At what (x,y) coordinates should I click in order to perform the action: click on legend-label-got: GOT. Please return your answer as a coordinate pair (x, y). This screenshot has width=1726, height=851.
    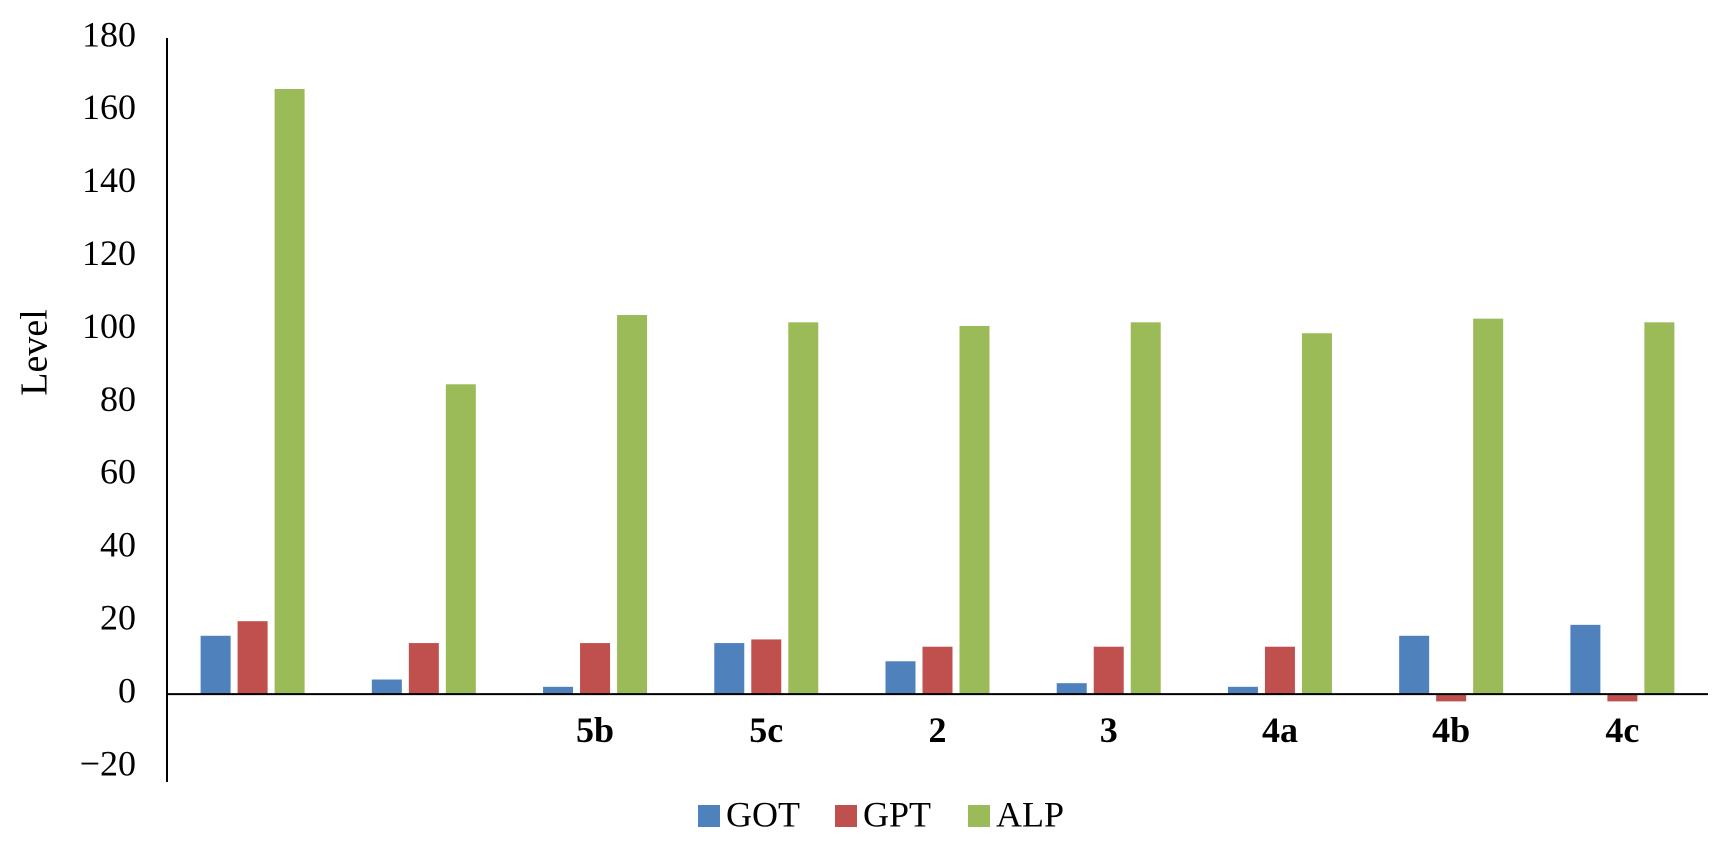
    Looking at the image, I should click on (763, 814).